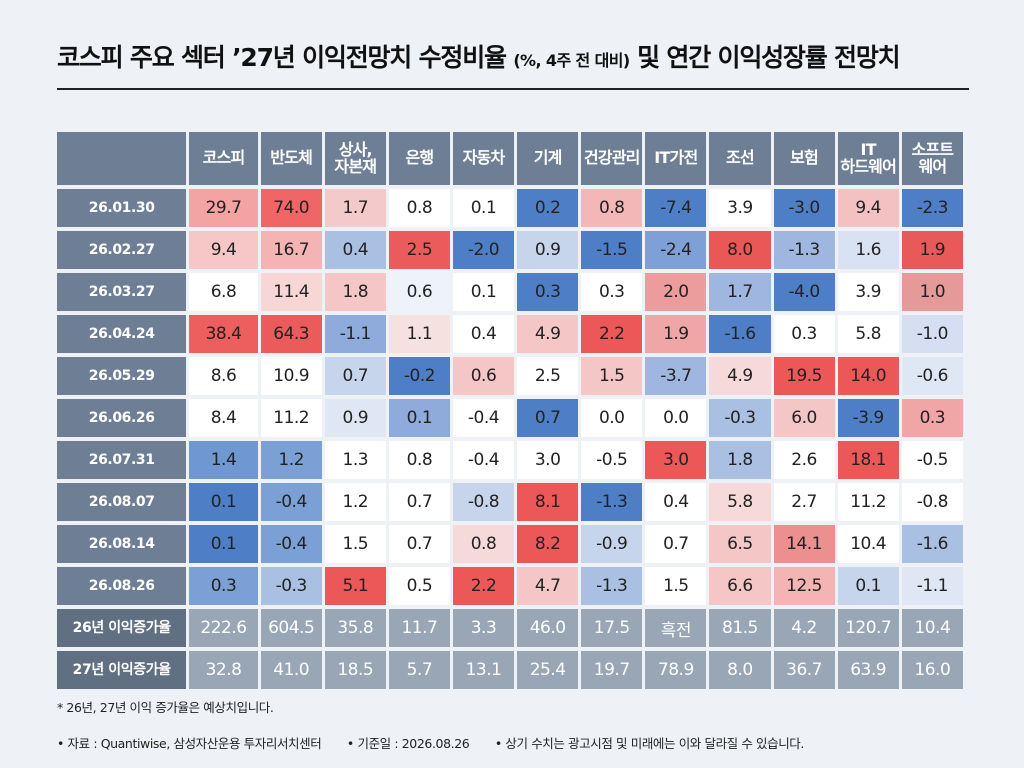 The height and width of the screenshot is (768, 1024). What do you see at coordinates (122, 208) in the screenshot?
I see `row-date: 26.01.30` at bounding box center [122, 208].